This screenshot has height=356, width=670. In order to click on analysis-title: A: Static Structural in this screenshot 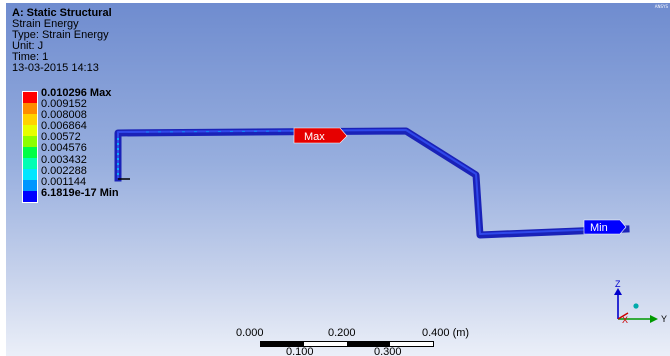, I will do `click(62, 13)`.